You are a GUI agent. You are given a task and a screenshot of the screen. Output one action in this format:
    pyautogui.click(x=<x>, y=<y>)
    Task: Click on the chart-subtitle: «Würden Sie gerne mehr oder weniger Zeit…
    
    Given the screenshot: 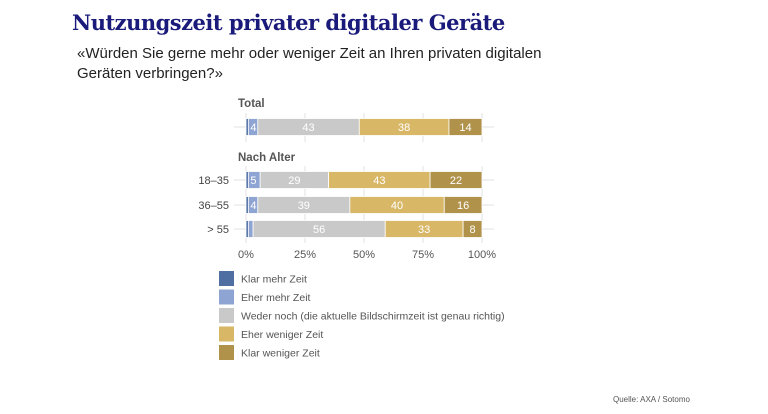 What is the action you would take?
    pyautogui.click(x=309, y=63)
    